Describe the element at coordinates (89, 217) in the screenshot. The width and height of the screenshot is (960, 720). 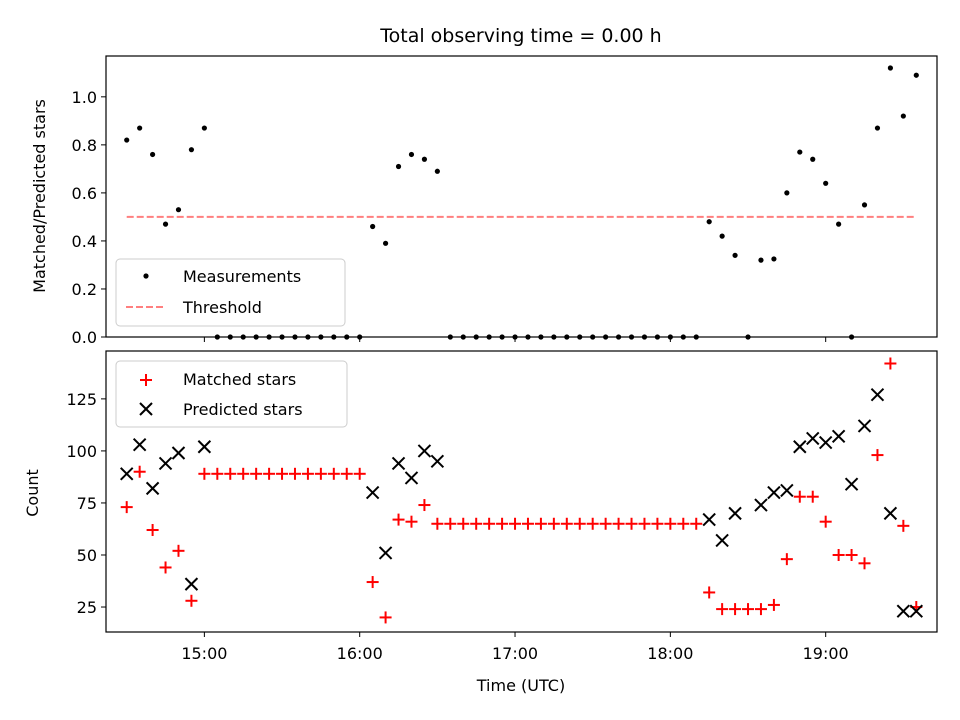
I see `top-y-ticks: 0.0 0.2 0.4 0.6 0.8 1.0` at that location.